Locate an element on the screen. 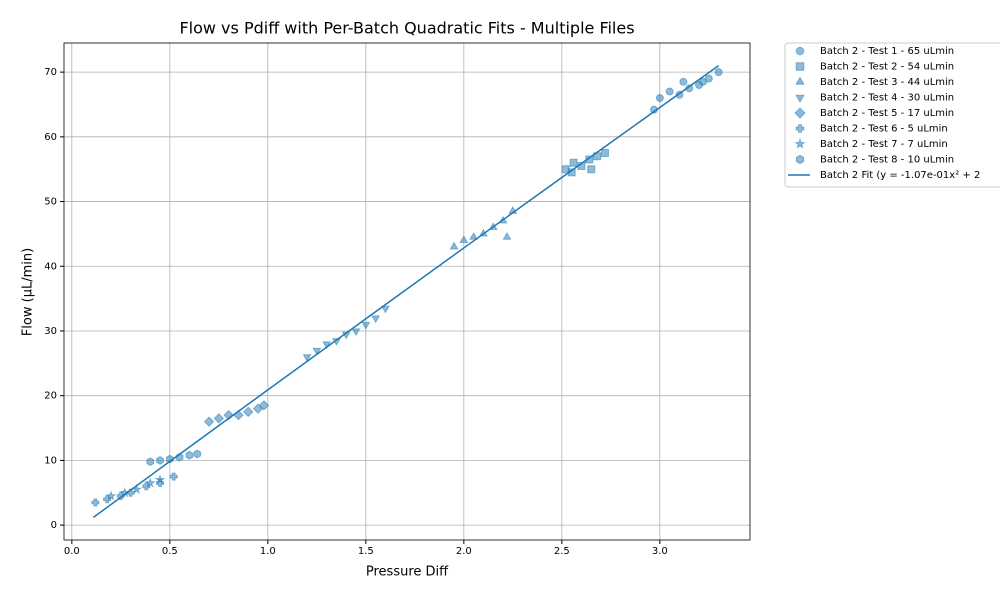 The height and width of the screenshot is (600, 1000). y-tick-label: 60 is located at coordinates (50, 137).